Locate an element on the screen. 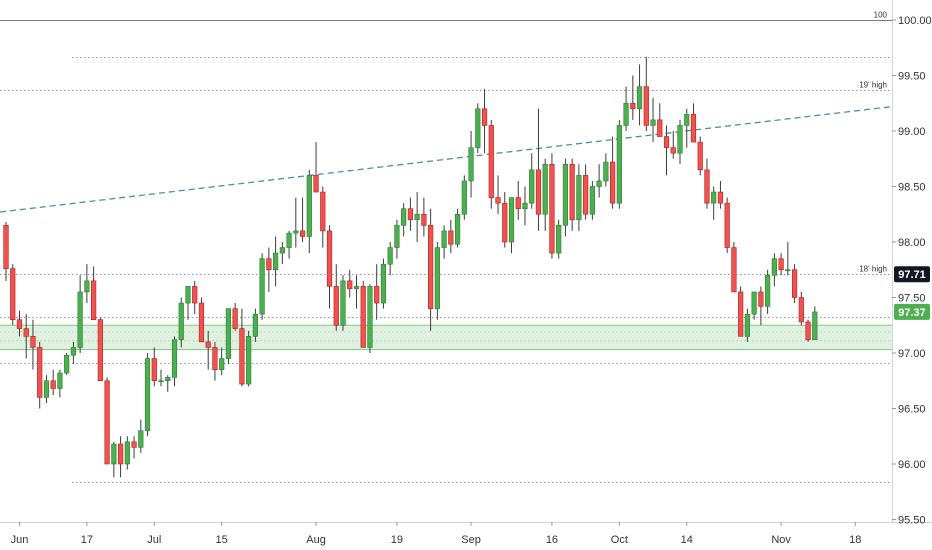 The height and width of the screenshot is (550, 932). price-badges-layer: 97.71 97.37 is located at coordinates (912, 293).